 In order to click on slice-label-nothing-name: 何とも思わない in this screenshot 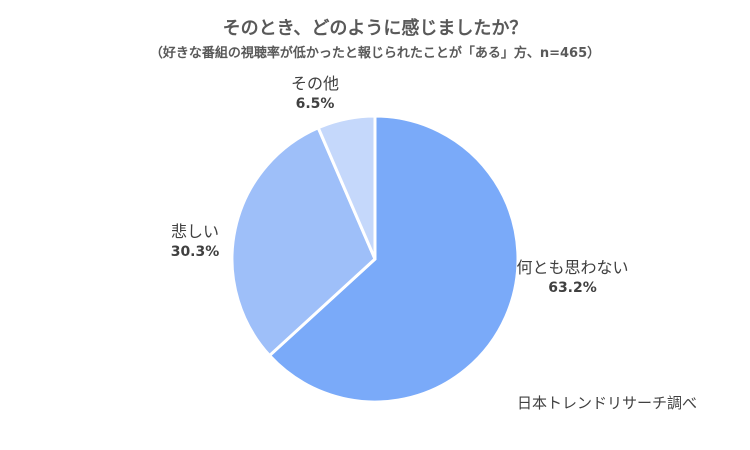, I will do `click(572, 267)`.